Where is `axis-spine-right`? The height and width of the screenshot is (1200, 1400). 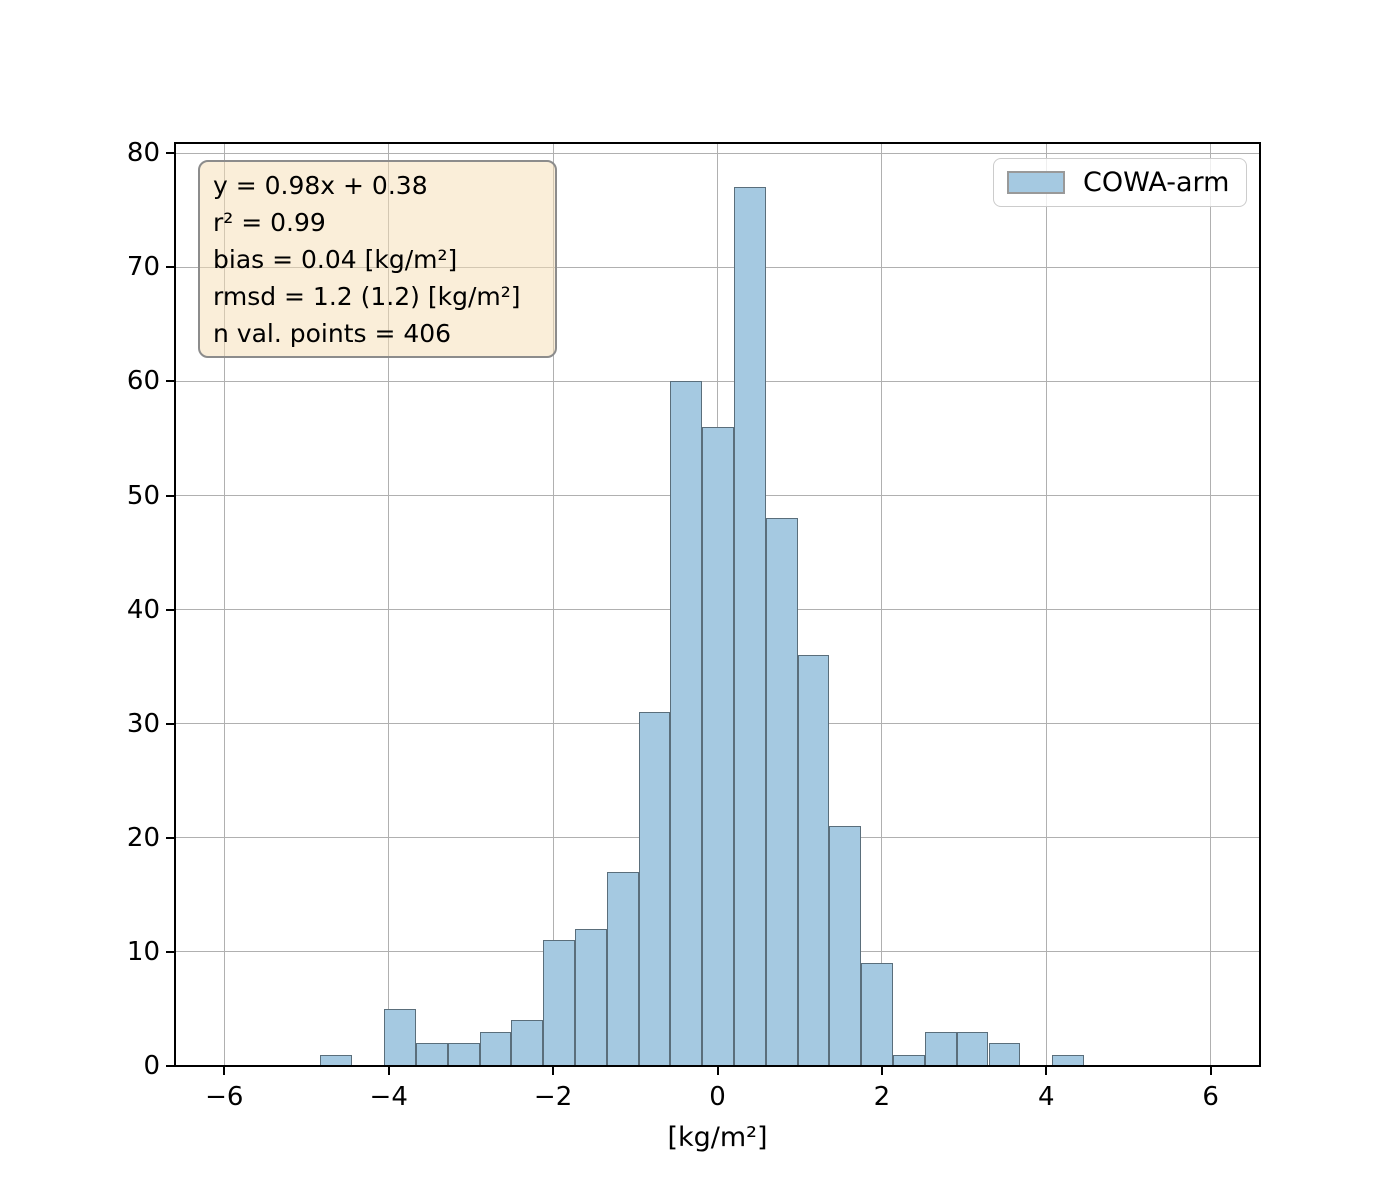
axis-spine-right is located at coordinates (1260, 604).